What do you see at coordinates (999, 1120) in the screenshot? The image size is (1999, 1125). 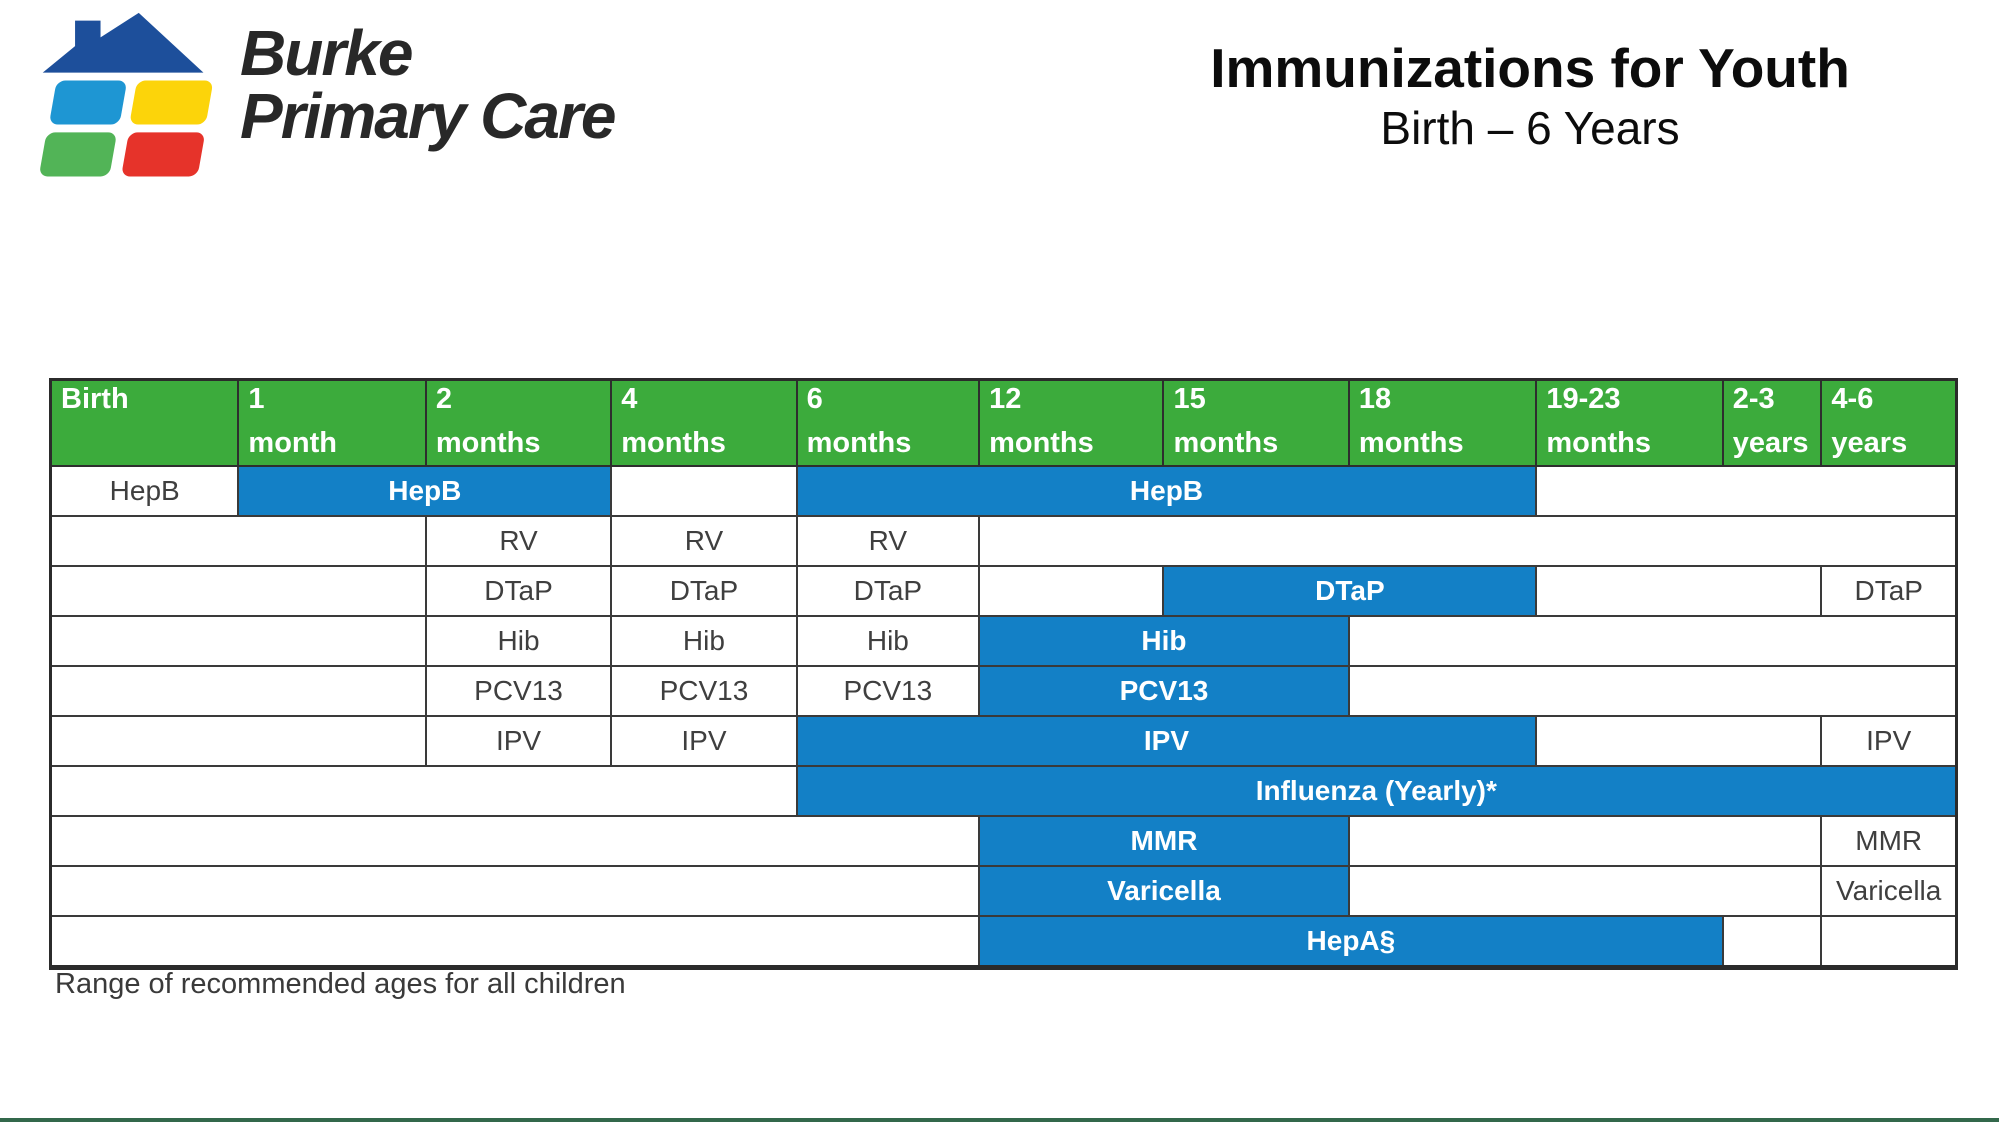 I see `footer-rule` at bounding box center [999, 1120].